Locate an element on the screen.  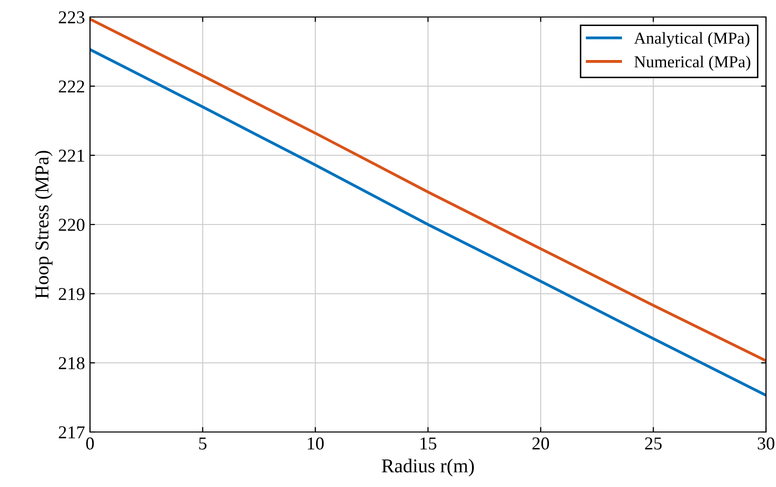
y-tick-label: 219 is located at coordinates (71, 294).